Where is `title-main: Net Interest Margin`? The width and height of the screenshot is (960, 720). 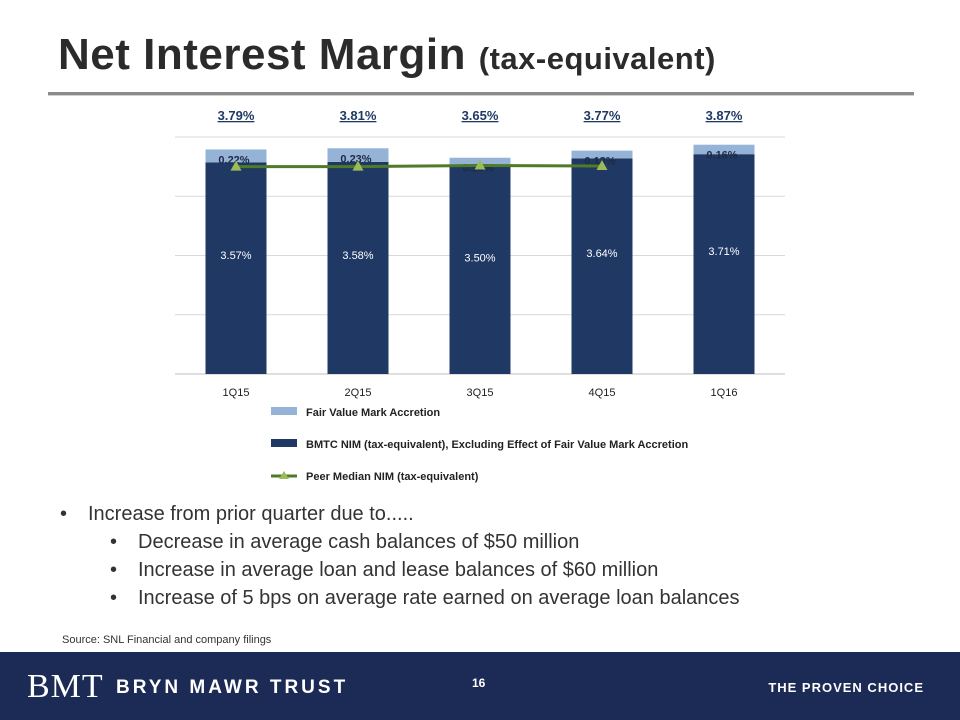
title-main: Net Interest Margin is located at coordinates (262, 54).